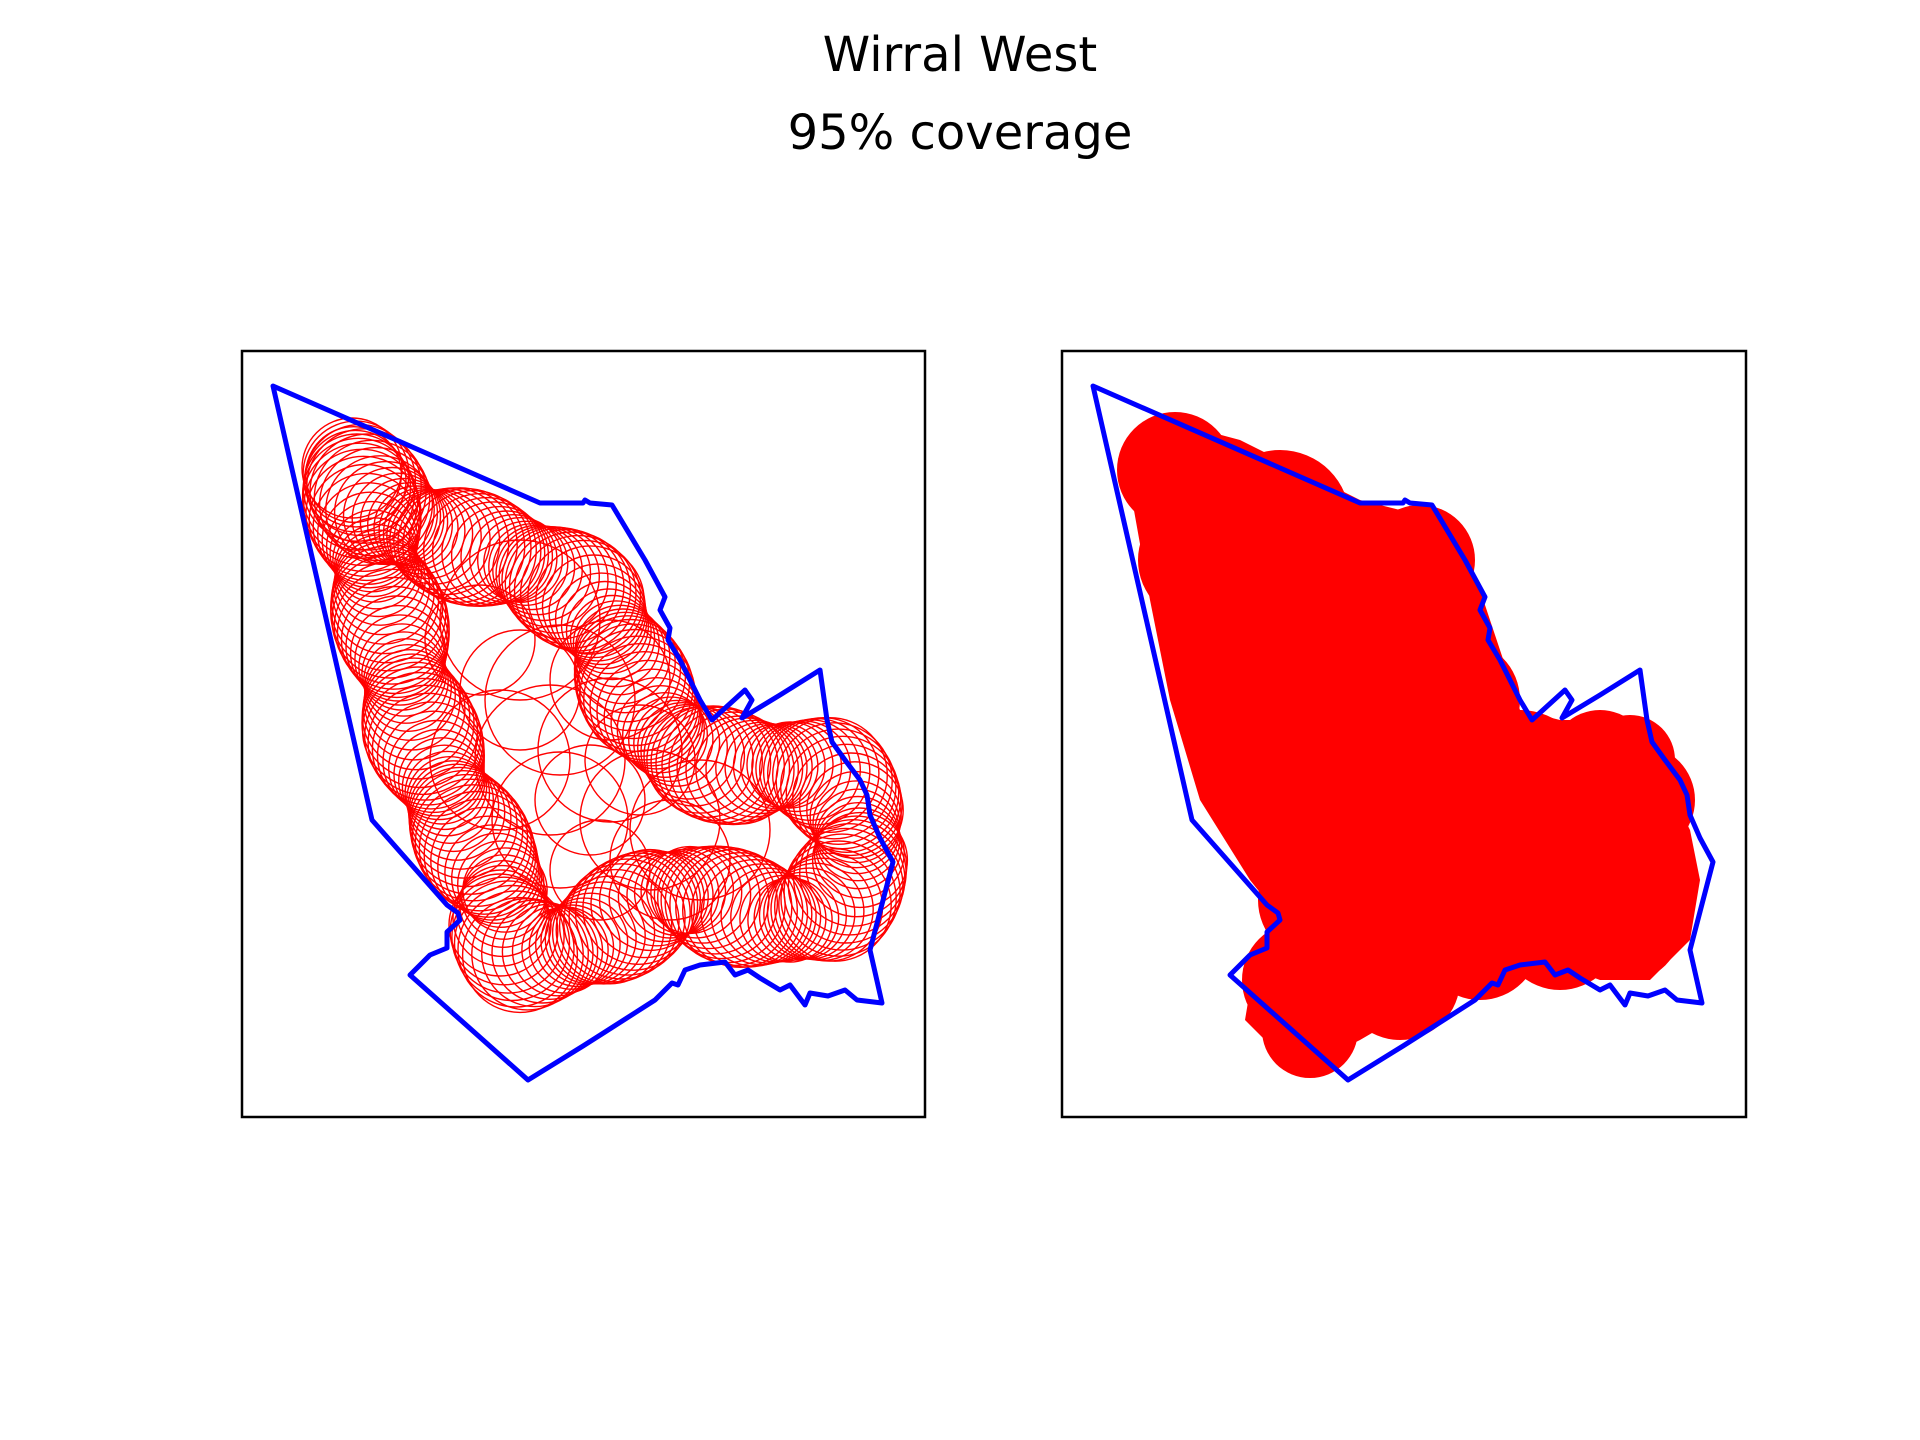 The image size is (1920, 1440). Describe the element at coordinates (960, 55) in the screenshot. I see `figure-title: Wirral West` at that location.